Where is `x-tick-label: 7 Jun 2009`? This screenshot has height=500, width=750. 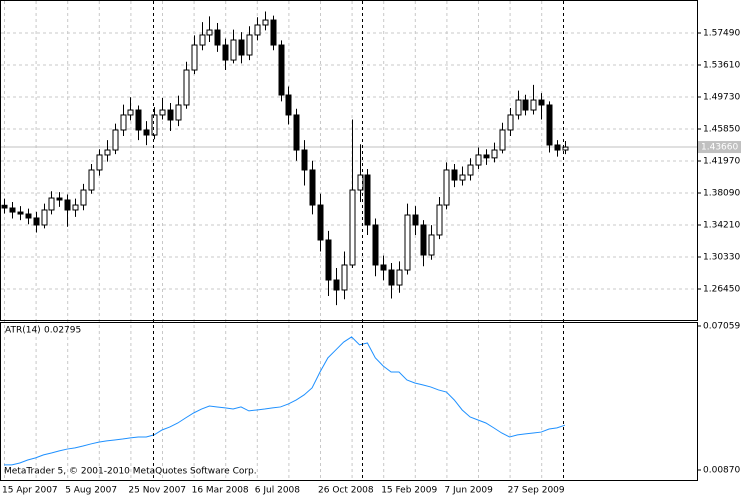
x-tick-label: 7 Jun 2009 is located at coordinates (468, 491).